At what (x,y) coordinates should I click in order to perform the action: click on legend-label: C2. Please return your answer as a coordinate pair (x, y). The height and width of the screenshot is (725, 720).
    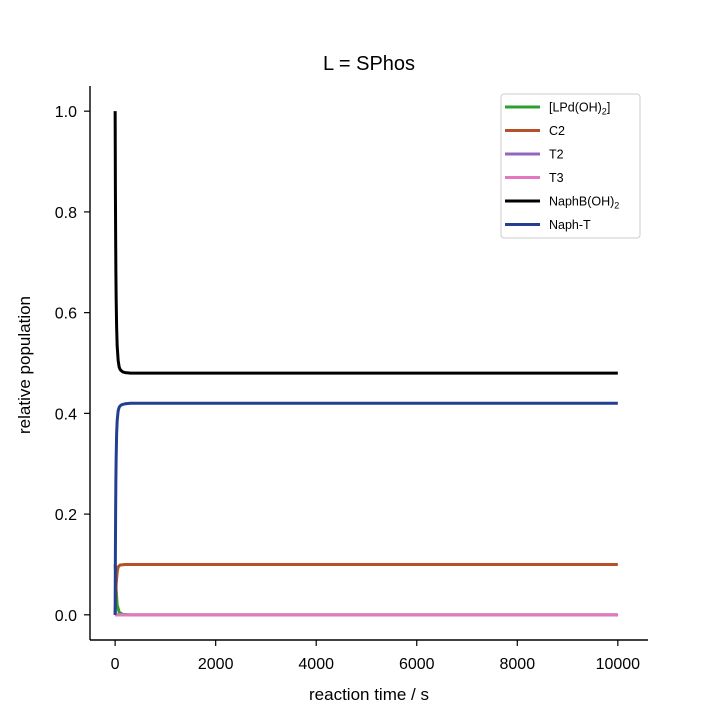
    Looking at the image, I should click on (557, 131).